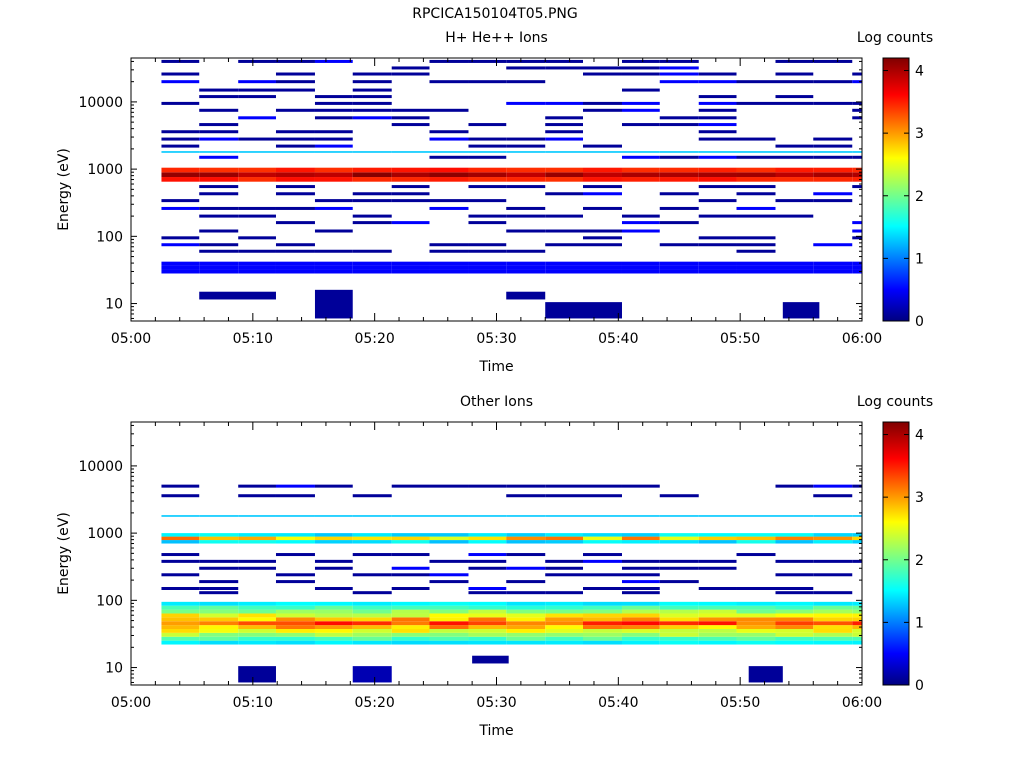 The image size is (1024, 768). I want to click on x-tick-label: 05:20, so click(374, 339).